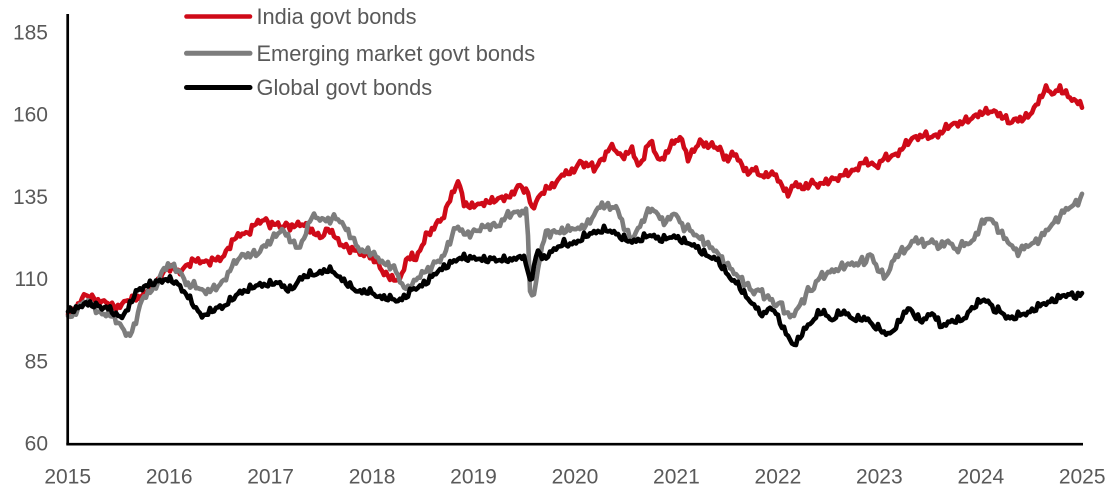 This screenshot has width=1116, height=501. I want to click on svg-text: 2015, so click(67, 477).